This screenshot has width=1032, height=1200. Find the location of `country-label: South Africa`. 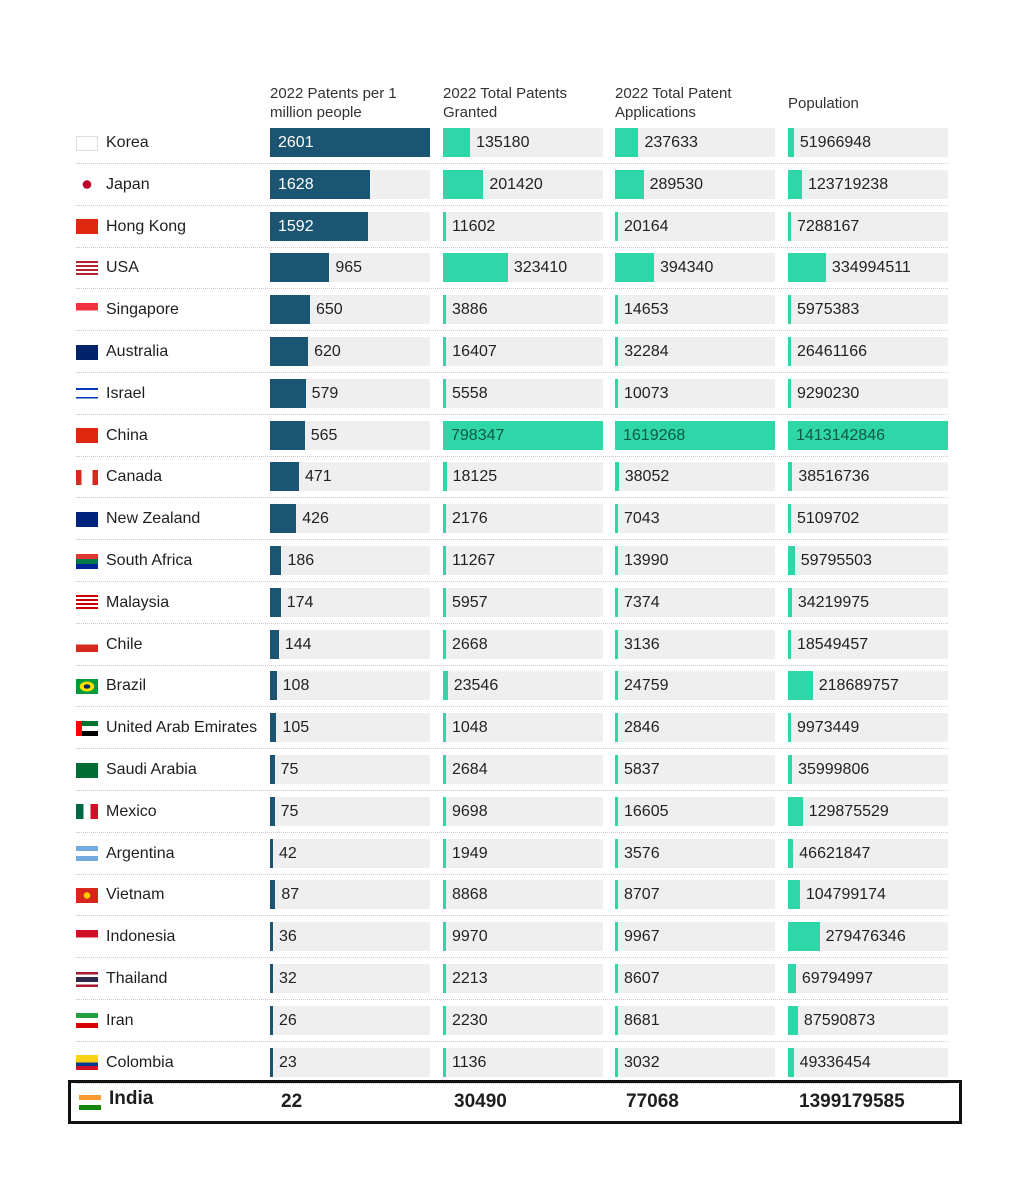

country-label: South Africa is located at coordinates (149, 560).